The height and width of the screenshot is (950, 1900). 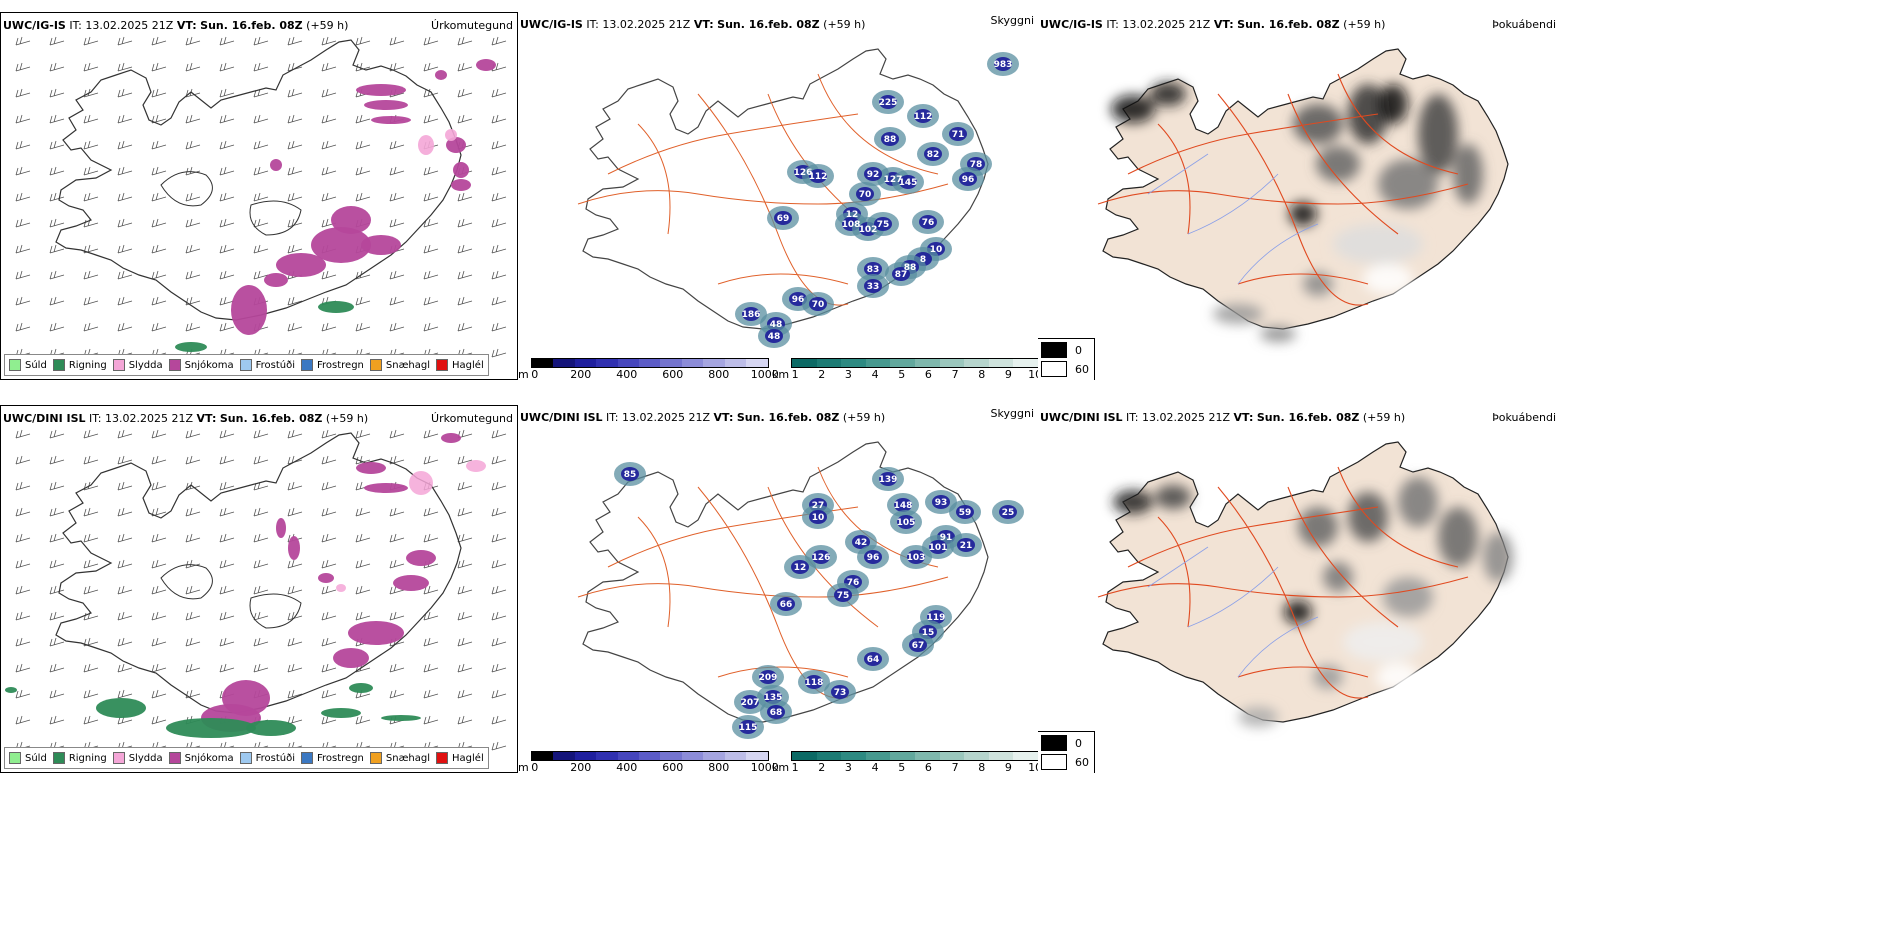 What do you see at coordinates (853, 583) in the screenshot?
I see `cloud-base-label: 76` at bounding box center [853, 583].